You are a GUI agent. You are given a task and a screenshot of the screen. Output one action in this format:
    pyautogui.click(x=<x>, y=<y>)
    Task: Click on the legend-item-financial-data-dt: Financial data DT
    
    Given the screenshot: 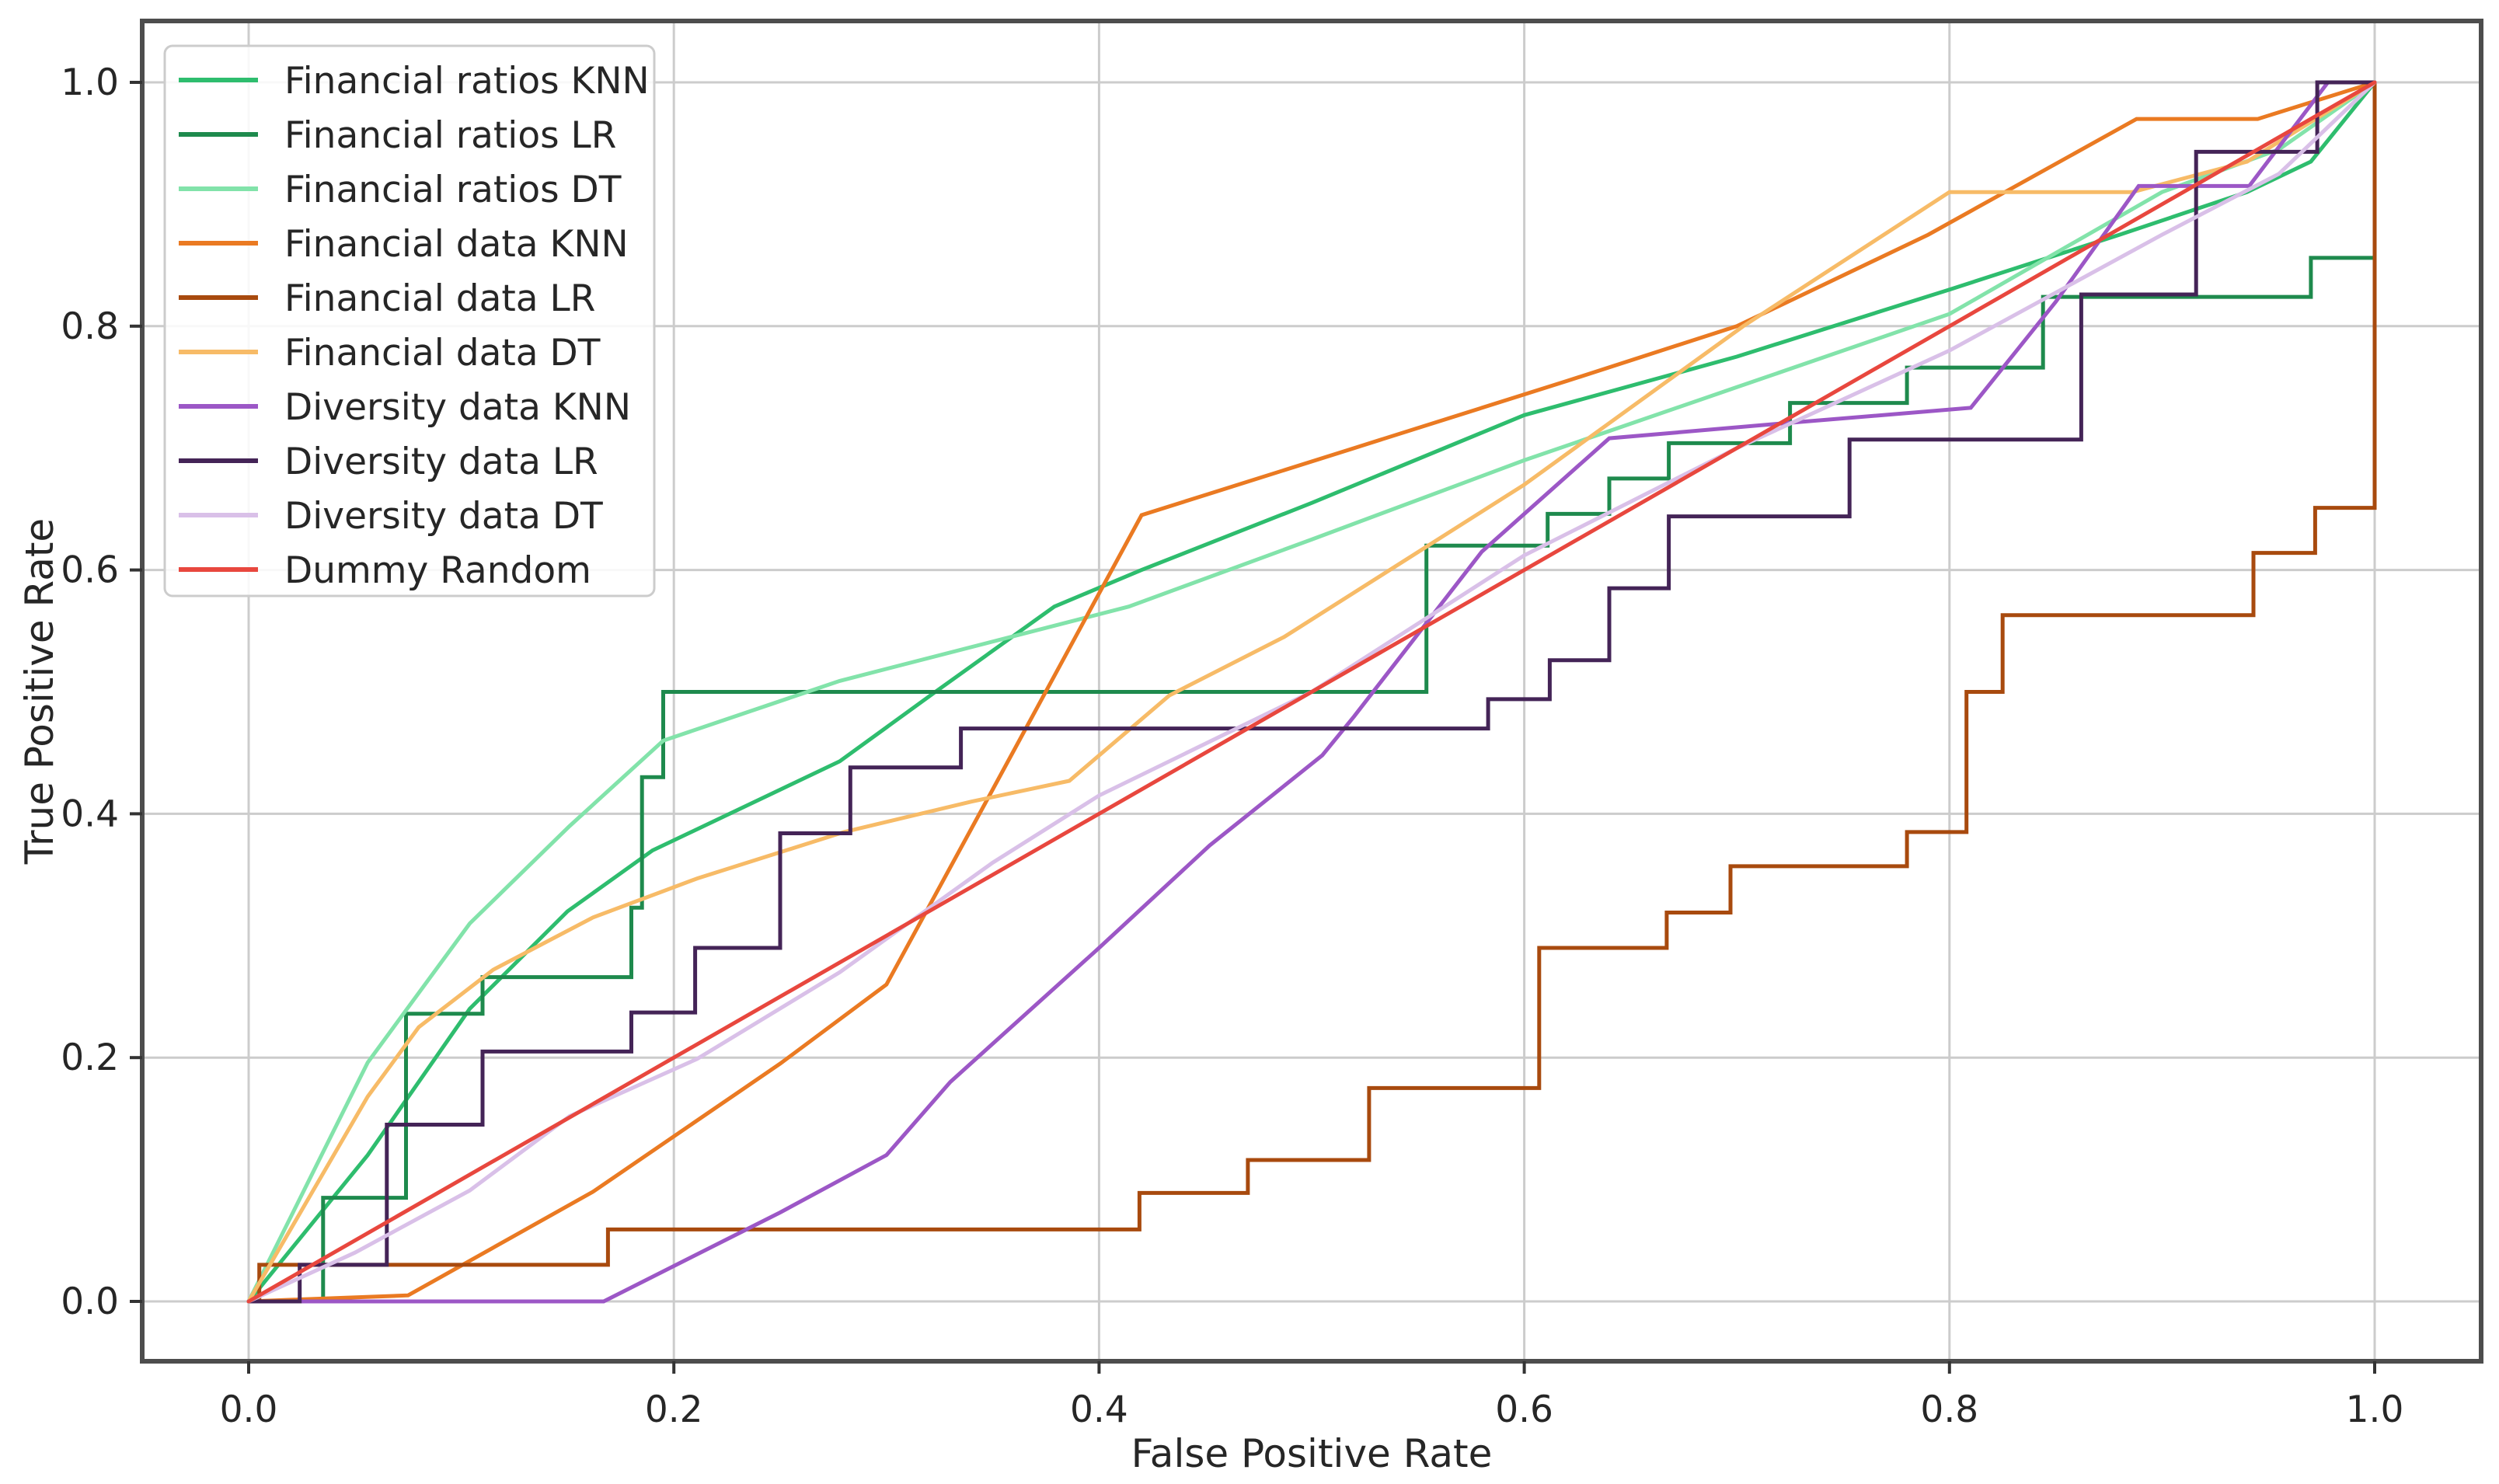 What is the action you would take?
    pyautogui.click(x=390, y=353)
    